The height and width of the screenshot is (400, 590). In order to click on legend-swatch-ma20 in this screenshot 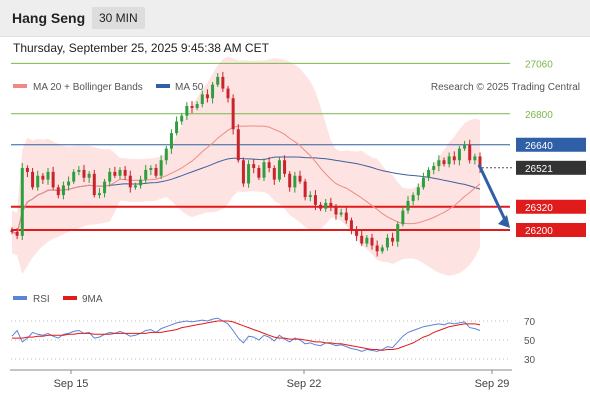, I will do `click(20, 86)`.